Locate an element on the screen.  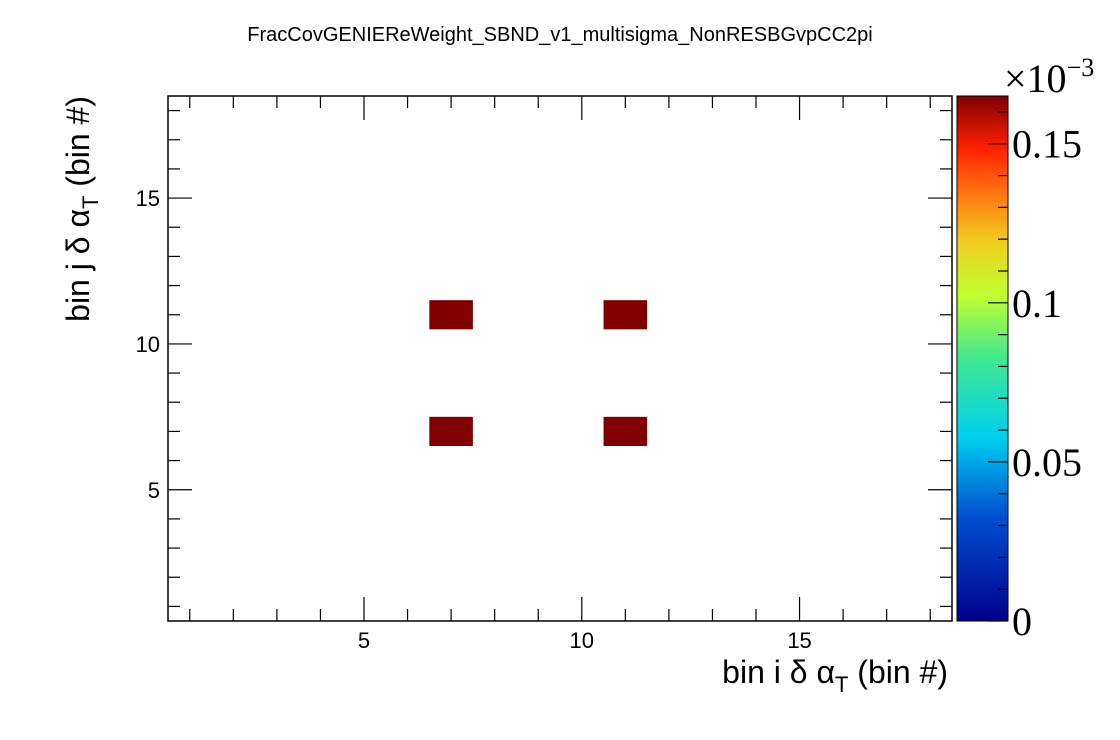
color-scale-multiplier-exponent: −3 is located at coordinates (1081, 67).